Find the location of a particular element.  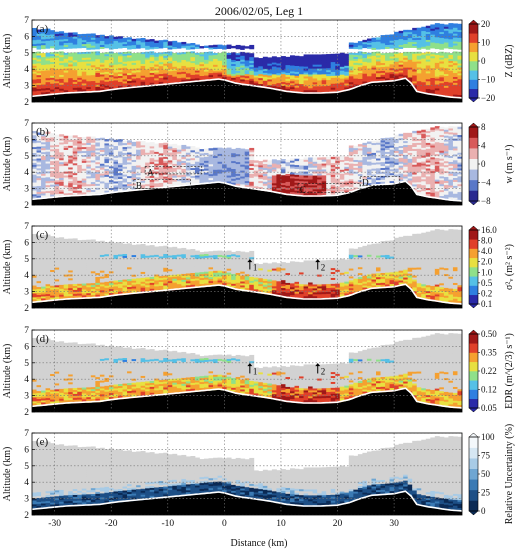

panel-4-frame is located at coordinates (247, 371).